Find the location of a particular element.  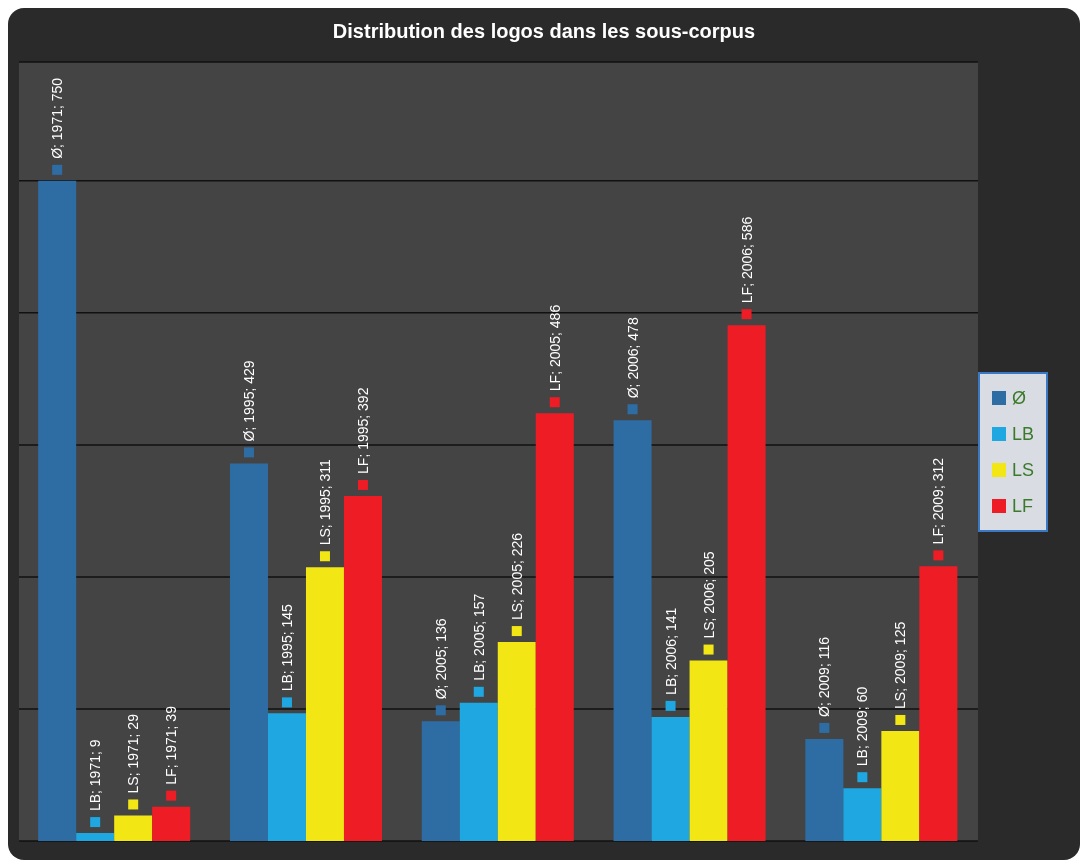

data-label: Ø; 2009; 116 is located at coordinates (824, 676).